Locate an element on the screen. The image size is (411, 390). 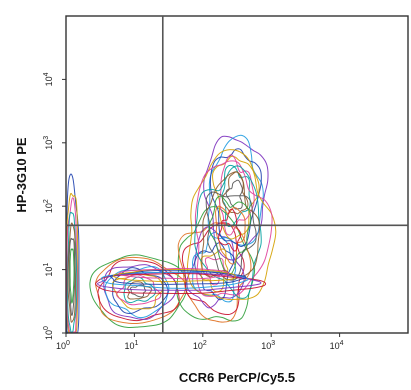
x-tick-label: 10⁰ is located at coordinates (63, 345).